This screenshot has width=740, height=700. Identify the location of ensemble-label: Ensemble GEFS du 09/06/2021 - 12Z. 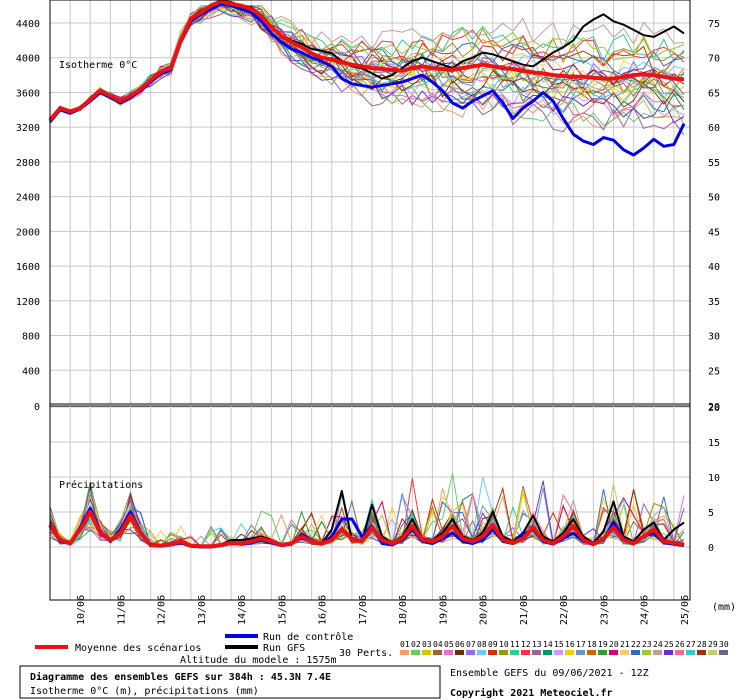
(549, 673).